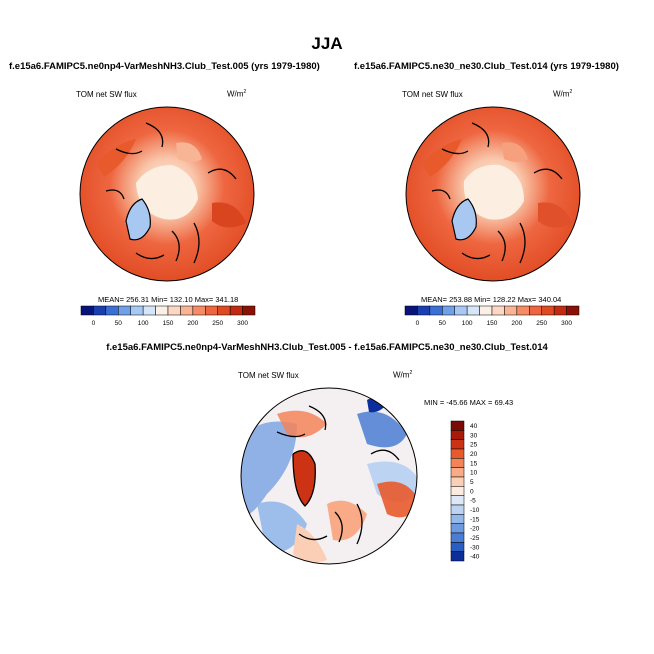 Image resolution: width=654 pixels, height=654 pixels. I want to click on right-coastlines, so click(497, 193).